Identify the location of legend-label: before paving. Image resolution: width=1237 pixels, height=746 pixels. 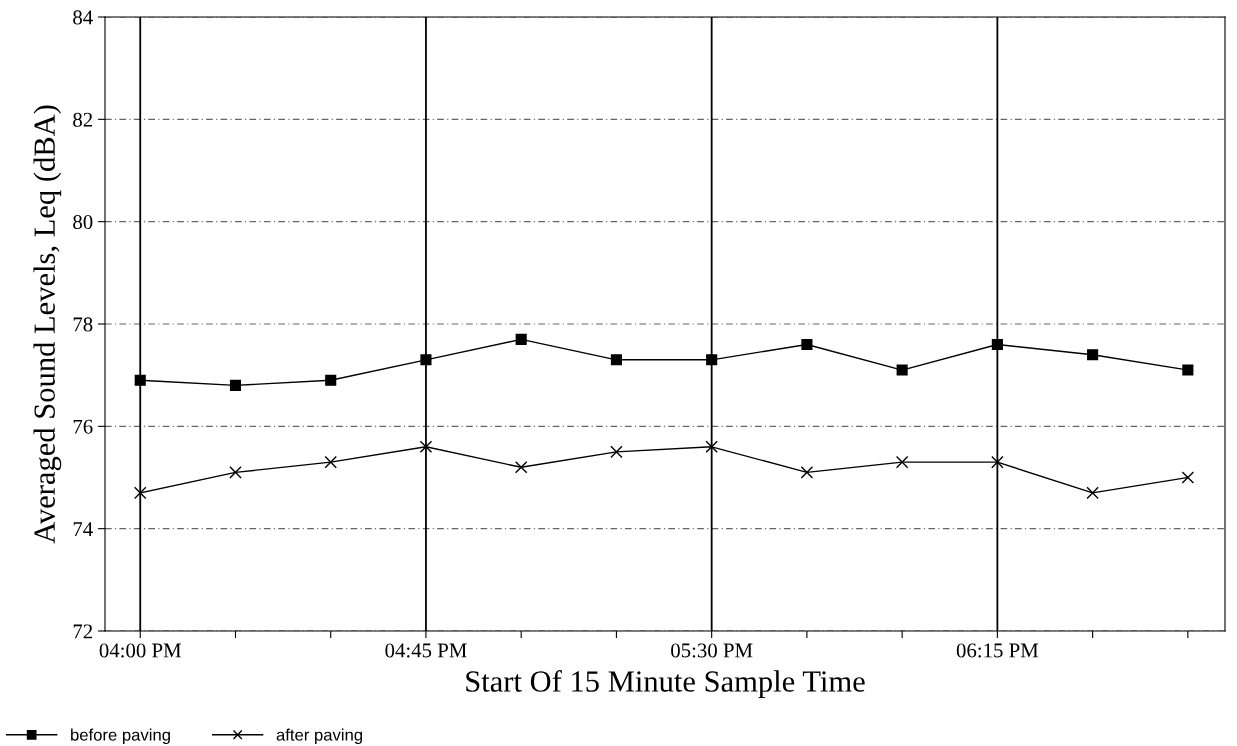
(120, 736).